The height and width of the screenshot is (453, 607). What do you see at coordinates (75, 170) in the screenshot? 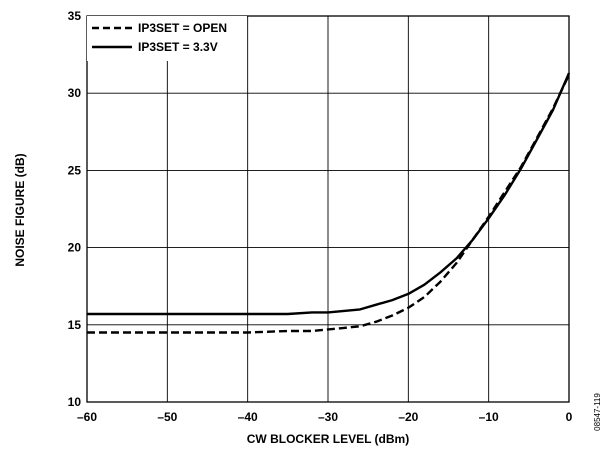
I see `y-tick-label: 25` at bounding box center [75, 170].